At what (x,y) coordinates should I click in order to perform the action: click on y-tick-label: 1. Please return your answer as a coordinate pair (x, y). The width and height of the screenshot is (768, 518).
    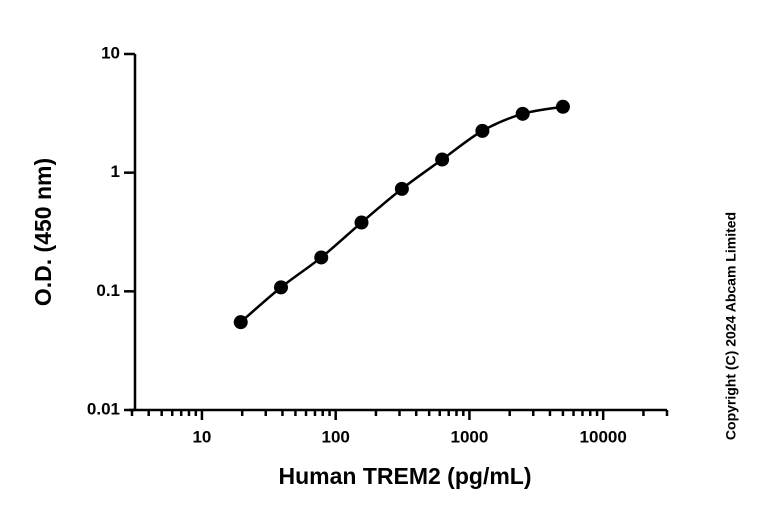
    Looking at the image, I should click on (115, 171).